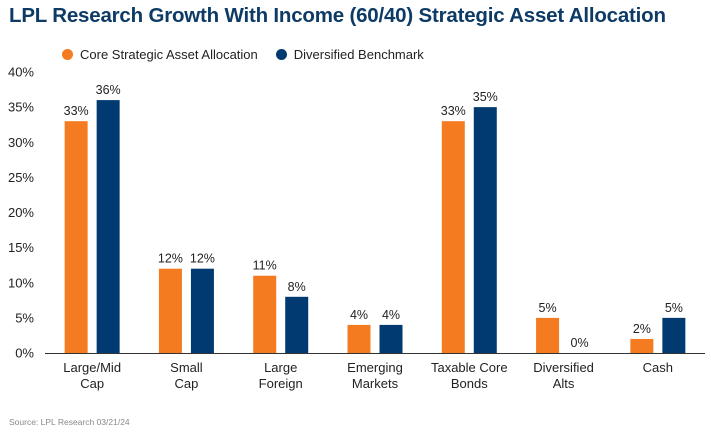 This screenshot has height=434, width=711. Describe the element at coordinates (580, 343) in the screenshot. I see `data-label: 0%` at that location.